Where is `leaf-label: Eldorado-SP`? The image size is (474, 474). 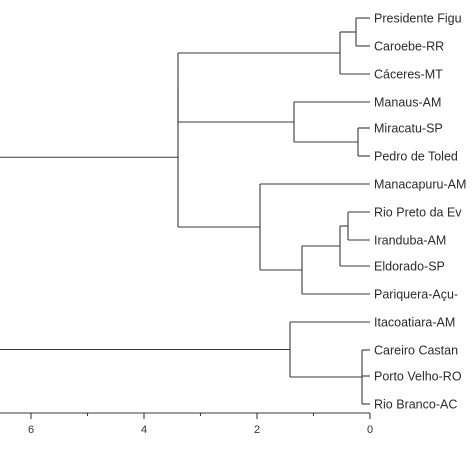 leaf-label: Eldorado-SP is located at coordinates (409, 267).